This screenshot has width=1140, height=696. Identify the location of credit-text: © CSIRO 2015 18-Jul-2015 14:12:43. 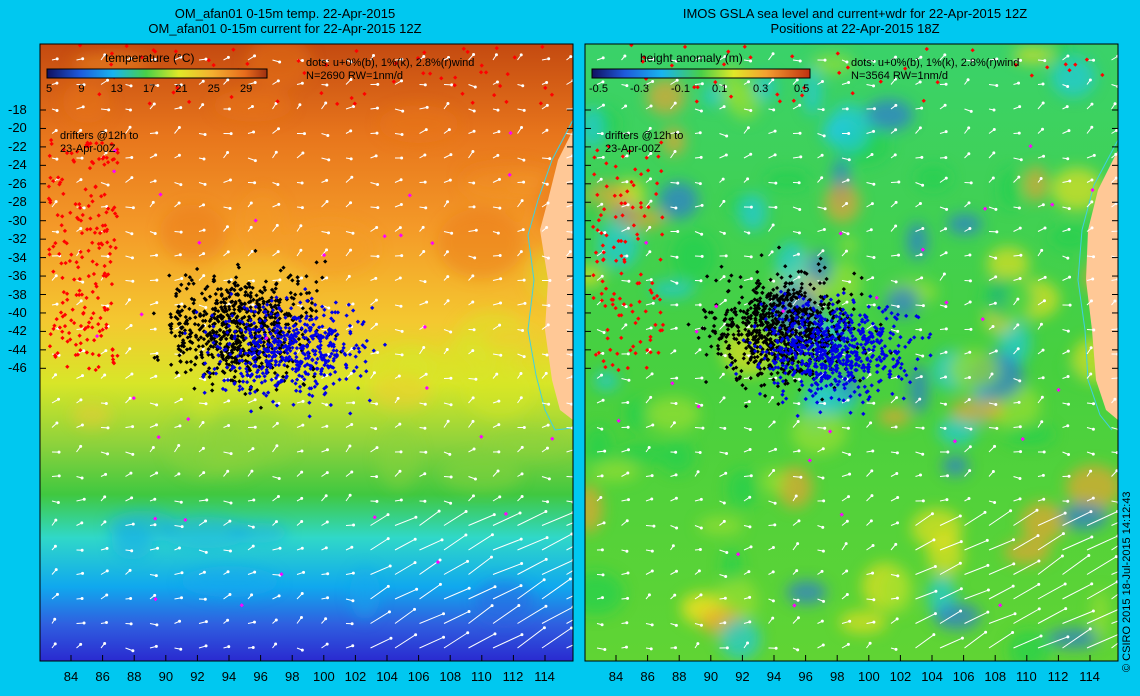
(1127, 581).